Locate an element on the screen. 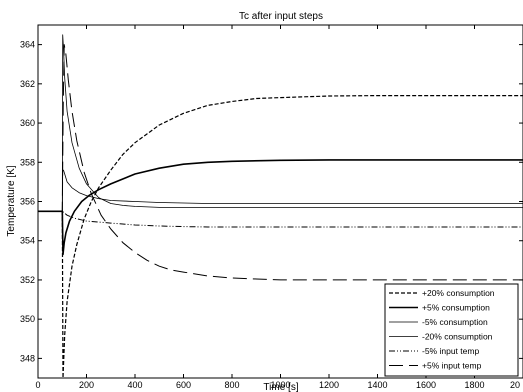 The width and height of the screenshot is (523, 392). y-tick-label: 360 is located at coordinates (27, 123).